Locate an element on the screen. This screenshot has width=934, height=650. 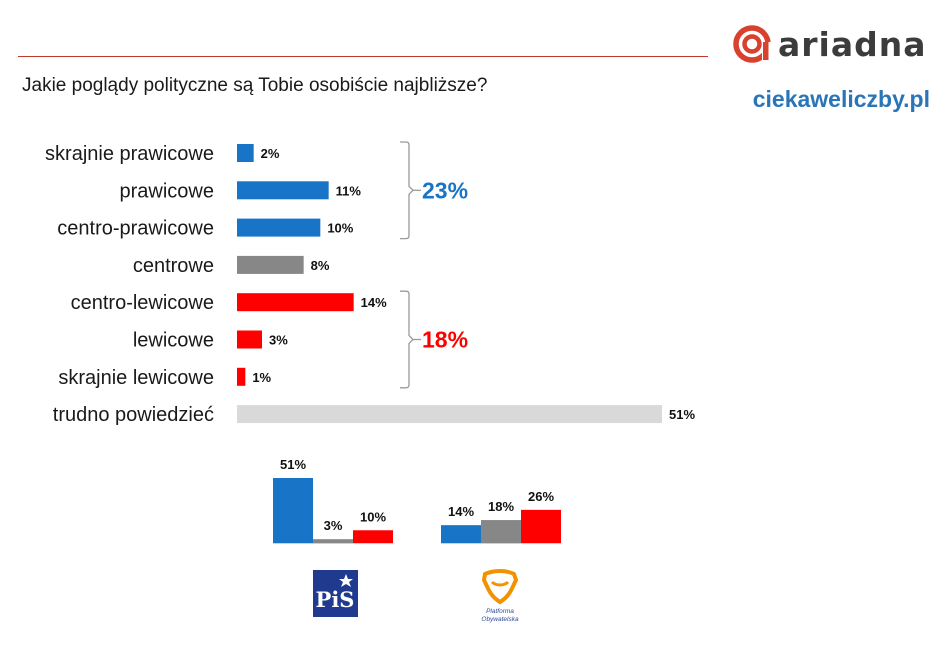
category-label: centrowe is located at coordinates (173, 266).